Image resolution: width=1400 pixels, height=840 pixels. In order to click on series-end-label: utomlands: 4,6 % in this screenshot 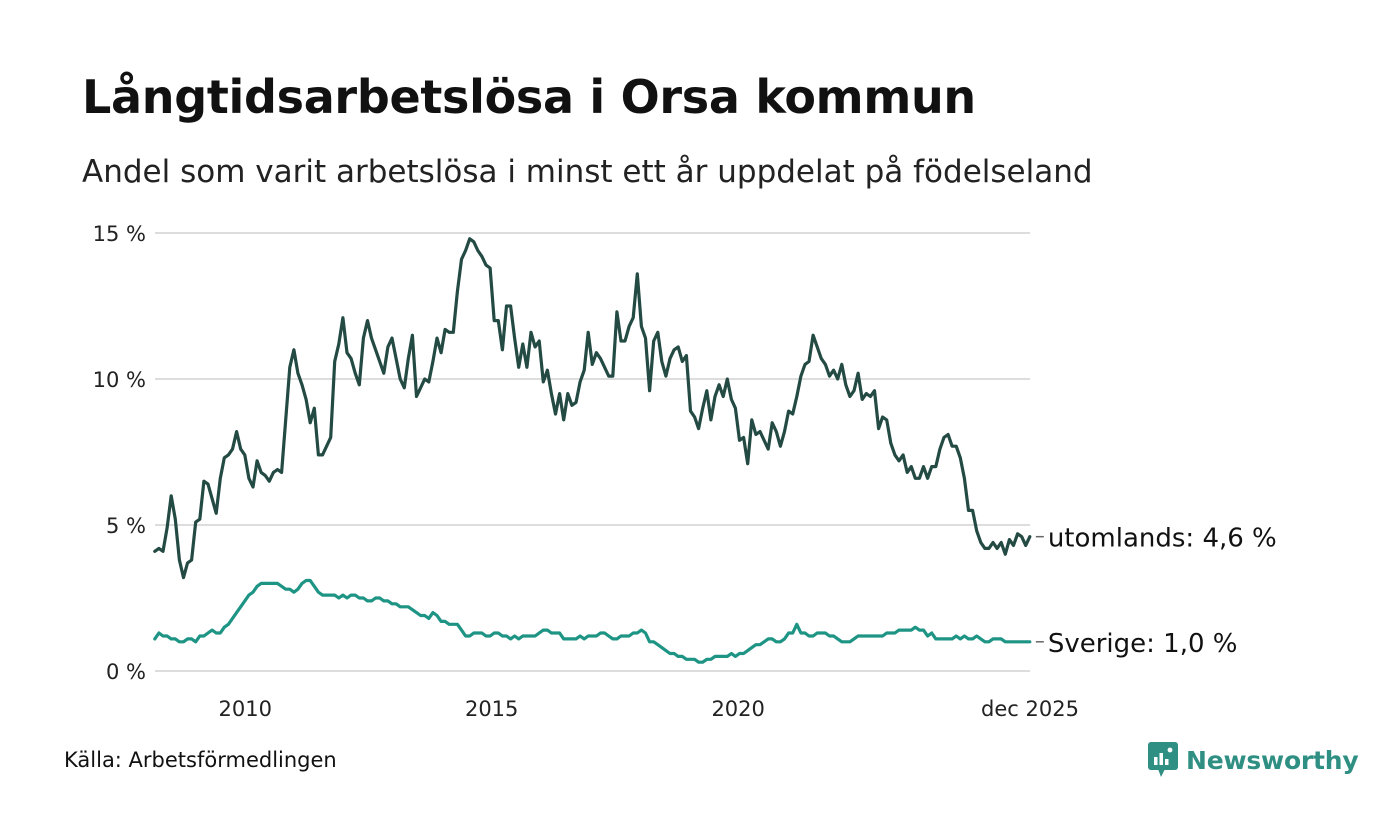, I will do `click(1162, 539)`.